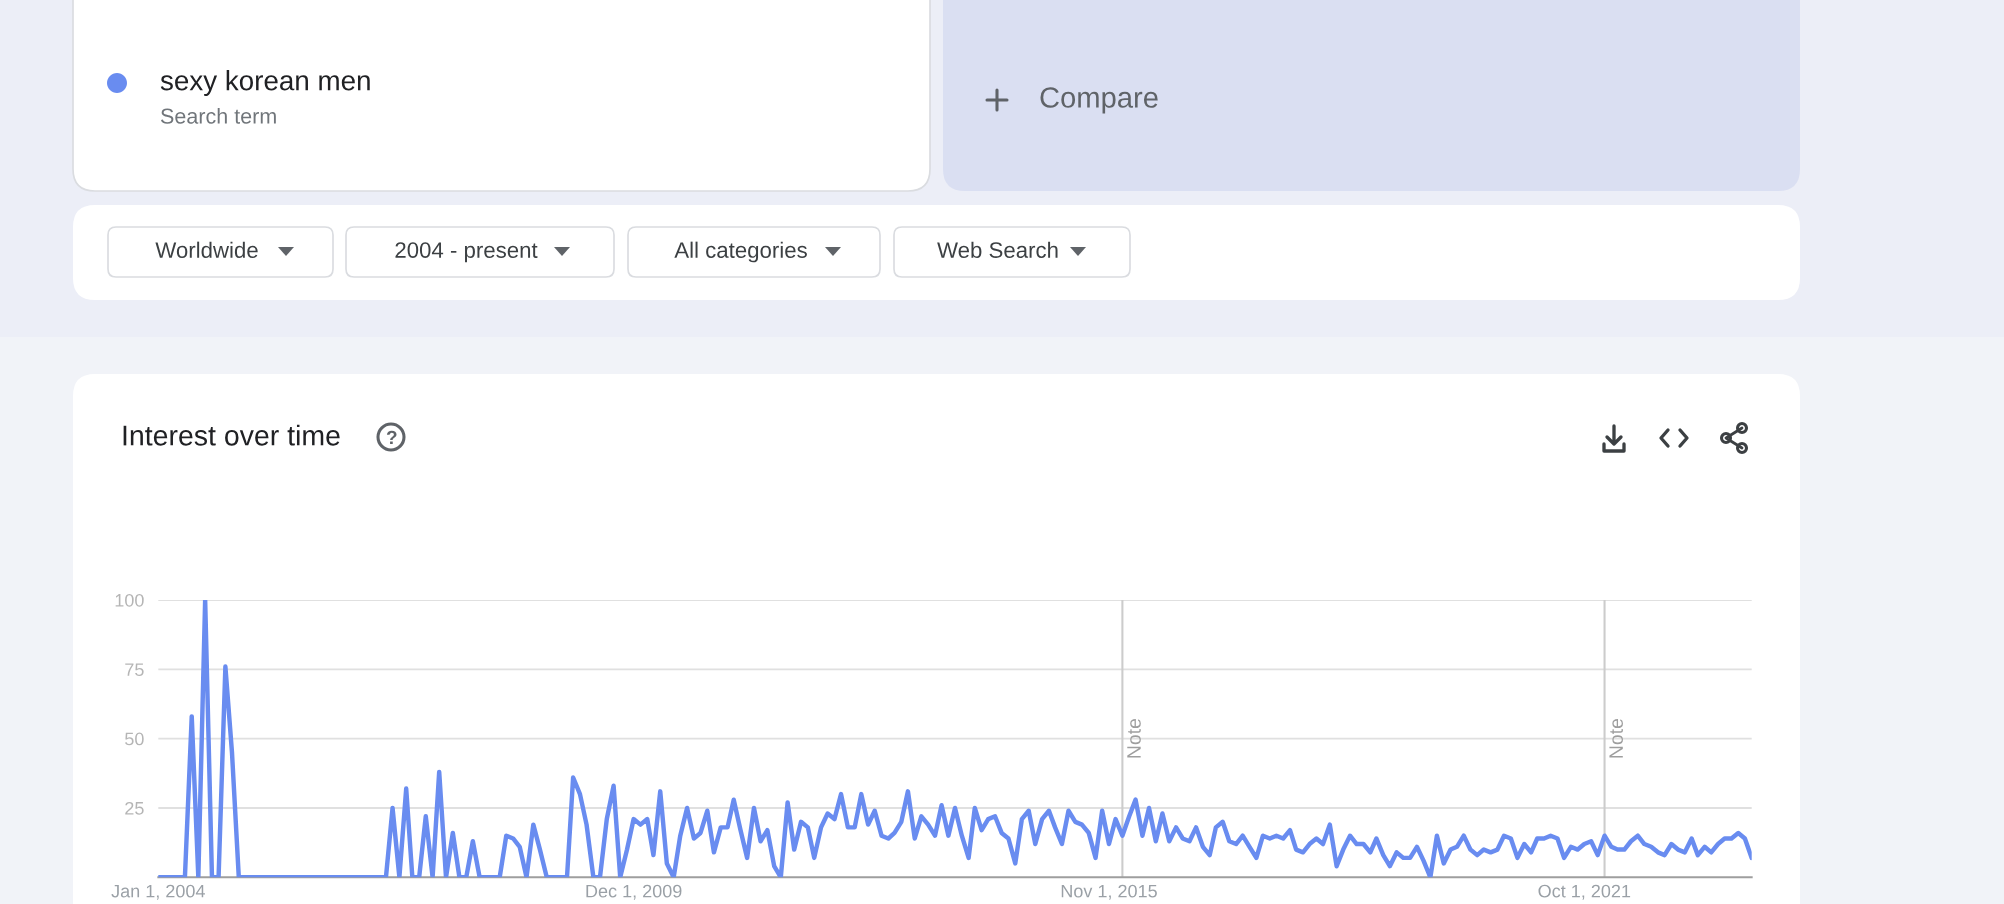 The height and width of the screenshot is (904, 2004). I want to click on chart-title: Interest over time, so click(231, 435).